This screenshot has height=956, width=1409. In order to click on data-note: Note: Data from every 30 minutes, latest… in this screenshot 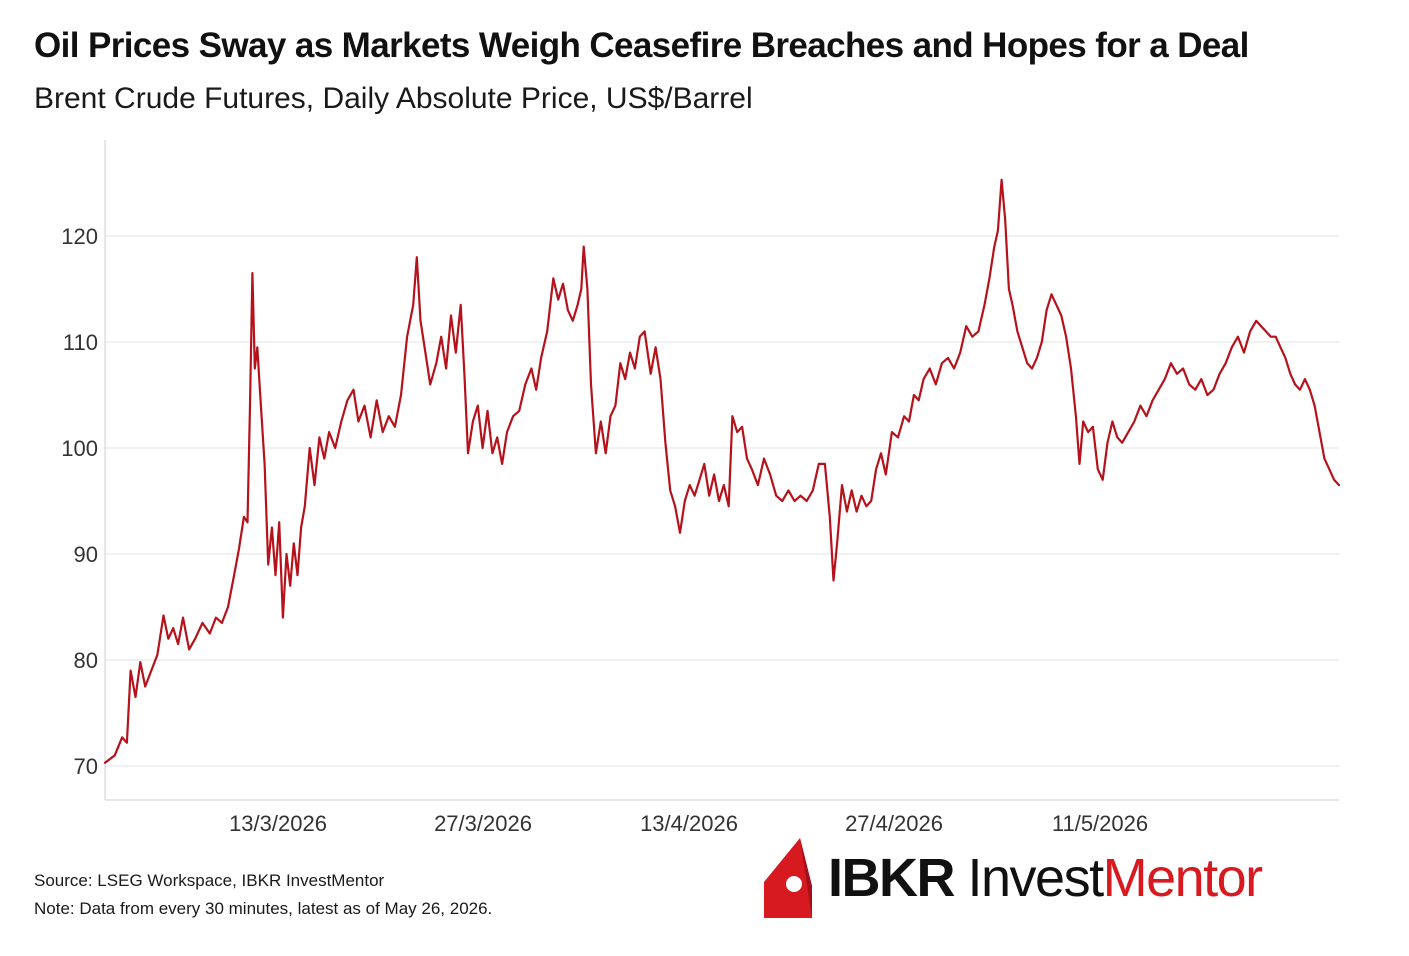, I will do `click(263, 908)`.